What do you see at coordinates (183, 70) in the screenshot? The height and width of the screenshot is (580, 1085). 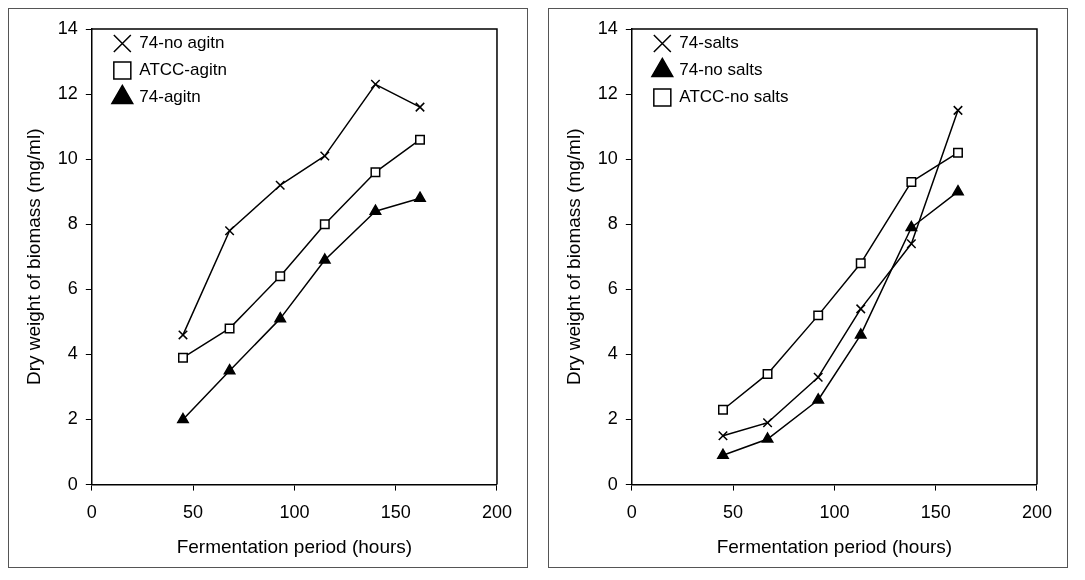 I see `legend-label: ATCC-agitn` at bounding box center [183, 70].